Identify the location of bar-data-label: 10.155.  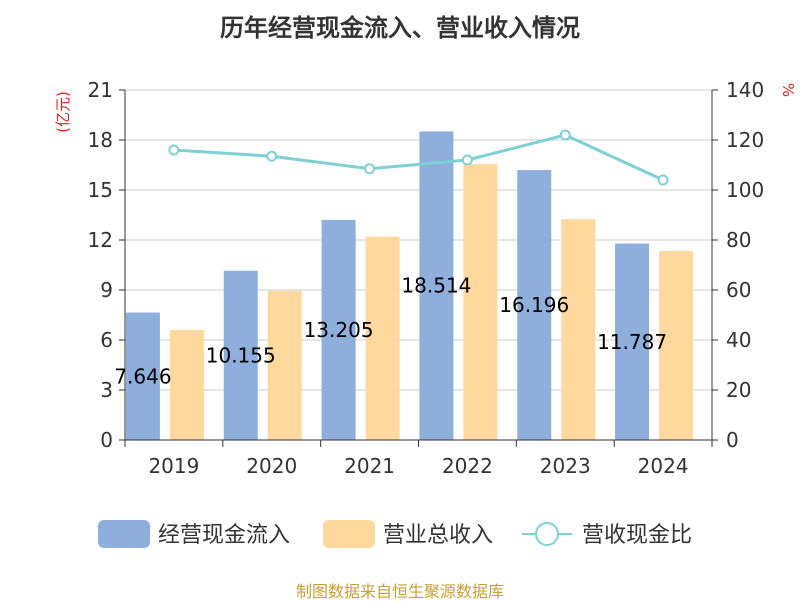
(241, 355).